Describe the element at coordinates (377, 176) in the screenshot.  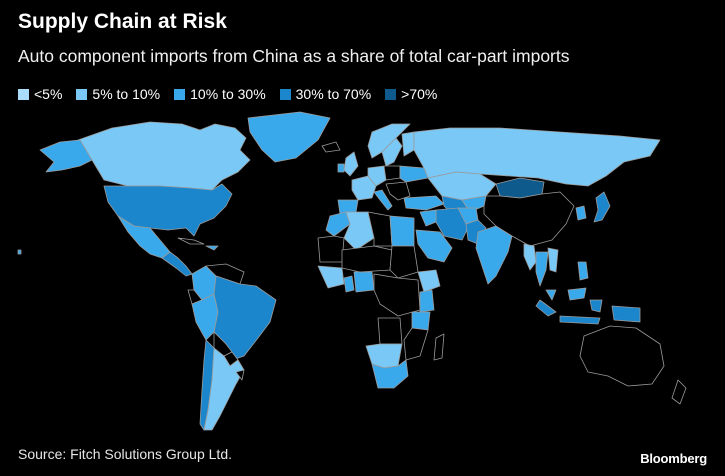
I see `germany` at that location.